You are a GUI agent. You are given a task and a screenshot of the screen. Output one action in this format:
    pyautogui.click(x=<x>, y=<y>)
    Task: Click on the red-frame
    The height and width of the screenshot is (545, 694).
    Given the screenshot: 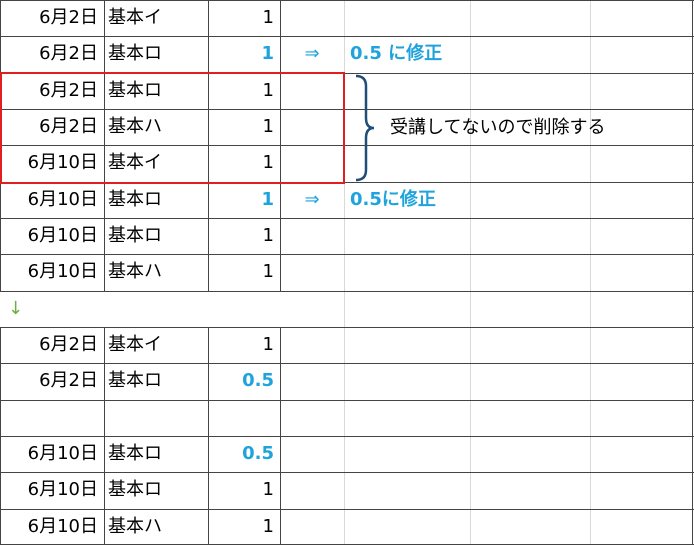 What is the action you would take?
    pyautogui.click(x=172, y=128)
    